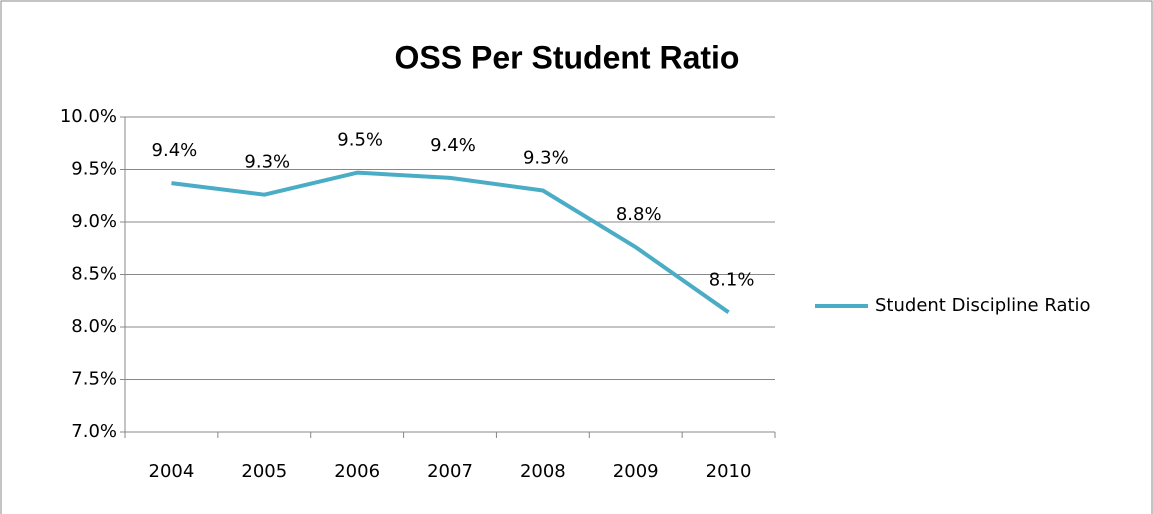  I want to click on x-tick-label: 2007, so click(450, 471).